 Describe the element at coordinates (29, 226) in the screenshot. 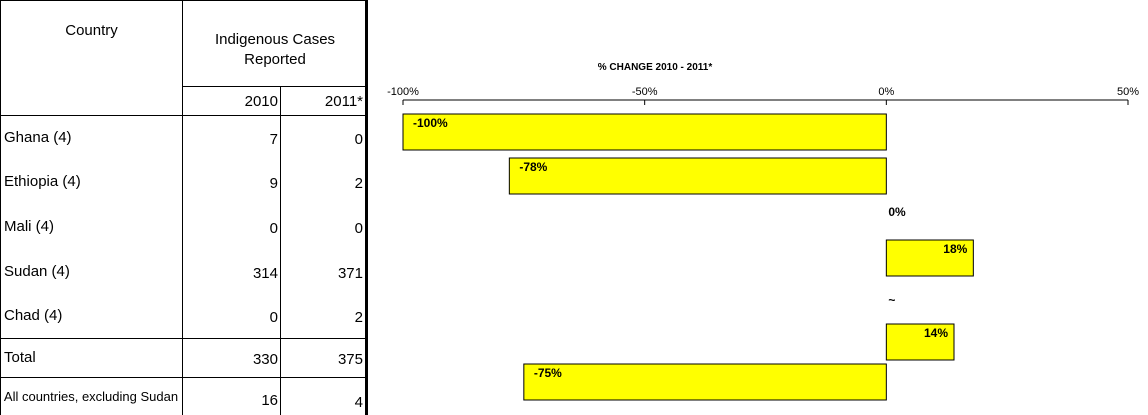

I see `country-cell: Mali (4)` at that location.